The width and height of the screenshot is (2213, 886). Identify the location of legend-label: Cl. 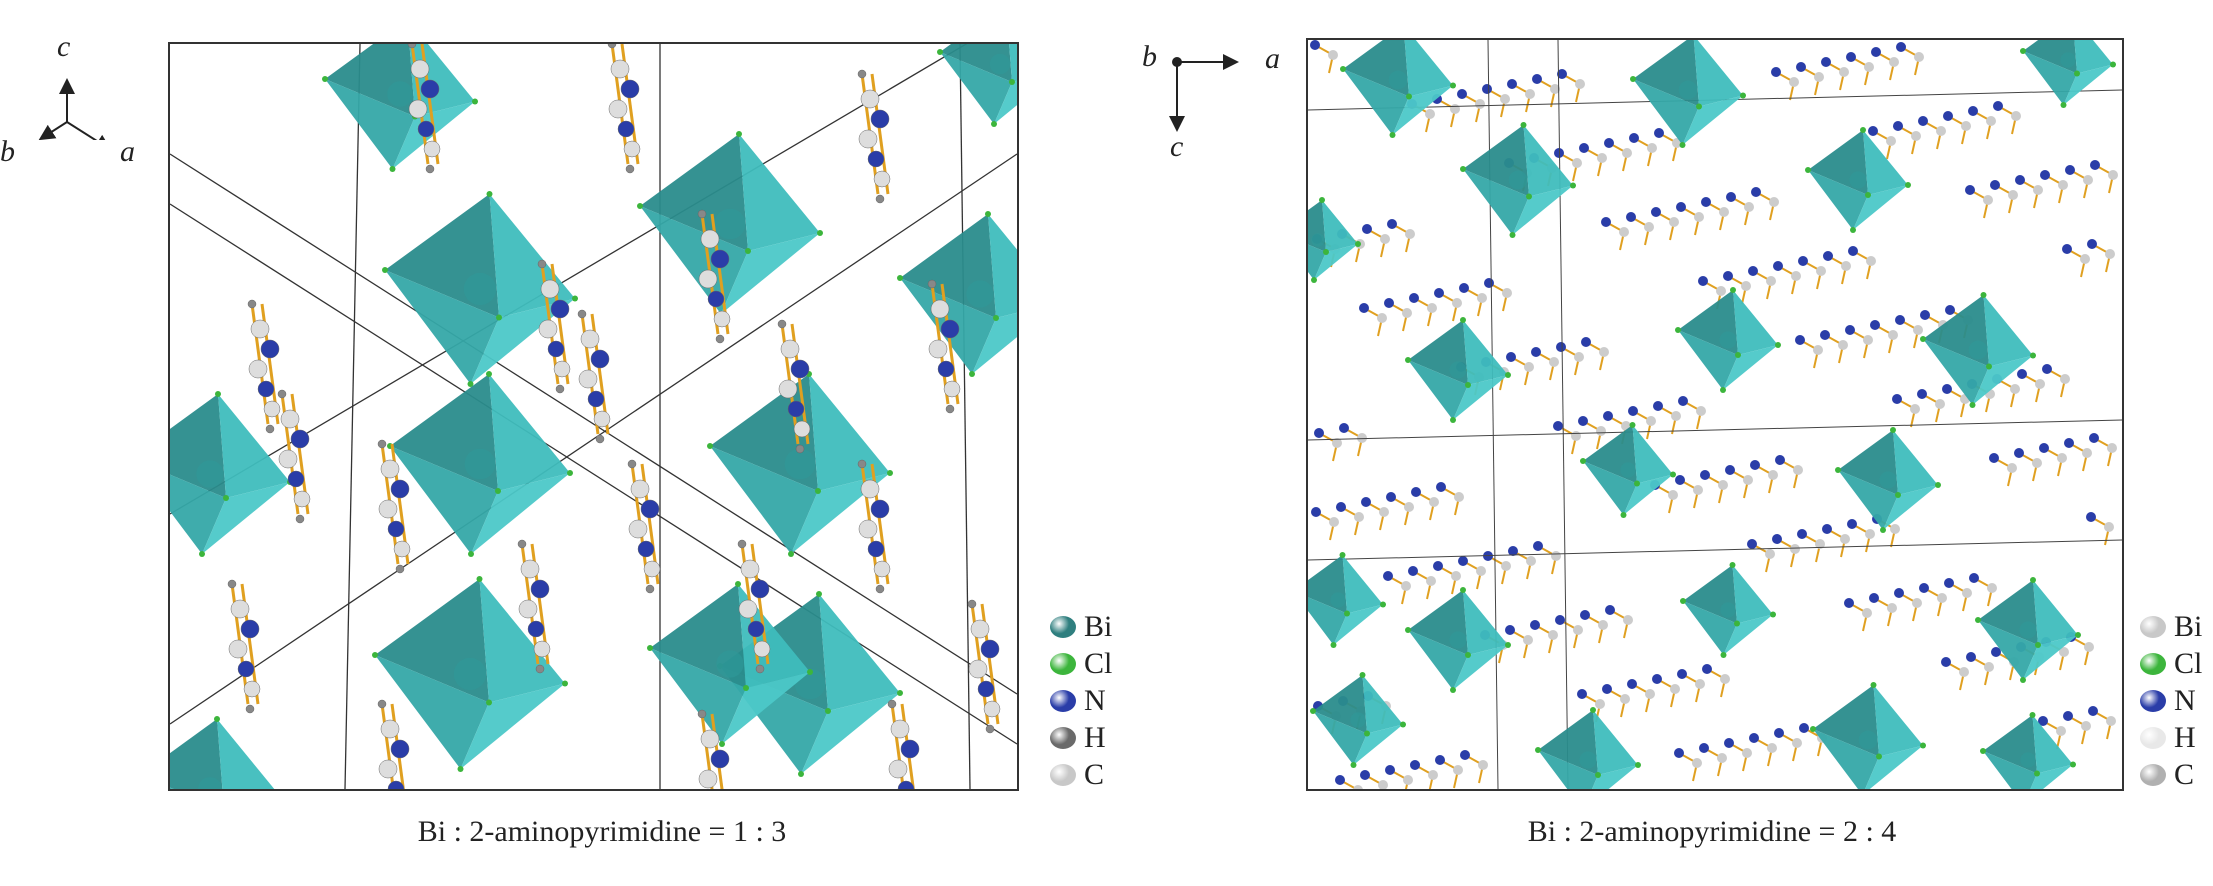
(1098, 663).